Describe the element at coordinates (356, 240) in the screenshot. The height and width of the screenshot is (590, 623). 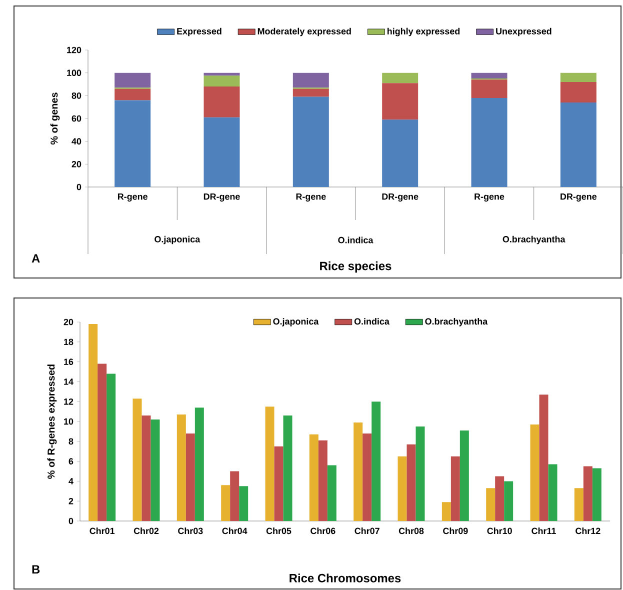
I see `text: O.indica` at that location.